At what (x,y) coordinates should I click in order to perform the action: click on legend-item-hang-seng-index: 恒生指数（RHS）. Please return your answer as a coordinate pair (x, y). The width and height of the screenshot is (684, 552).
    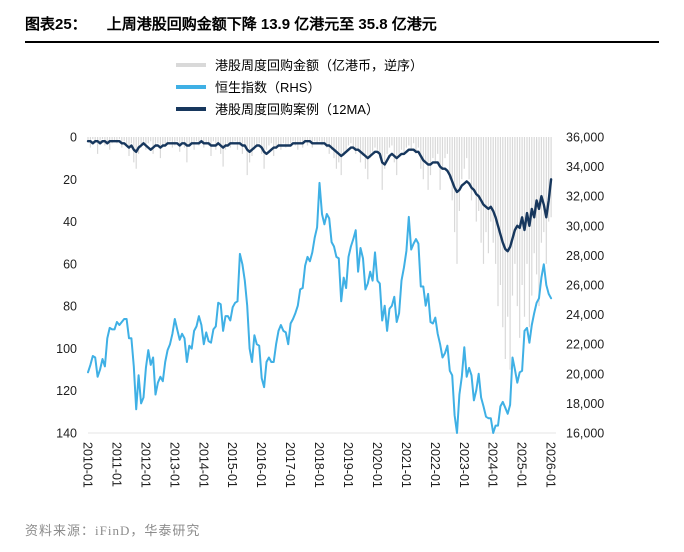
    Looking at the image, I should click on (430, 86).